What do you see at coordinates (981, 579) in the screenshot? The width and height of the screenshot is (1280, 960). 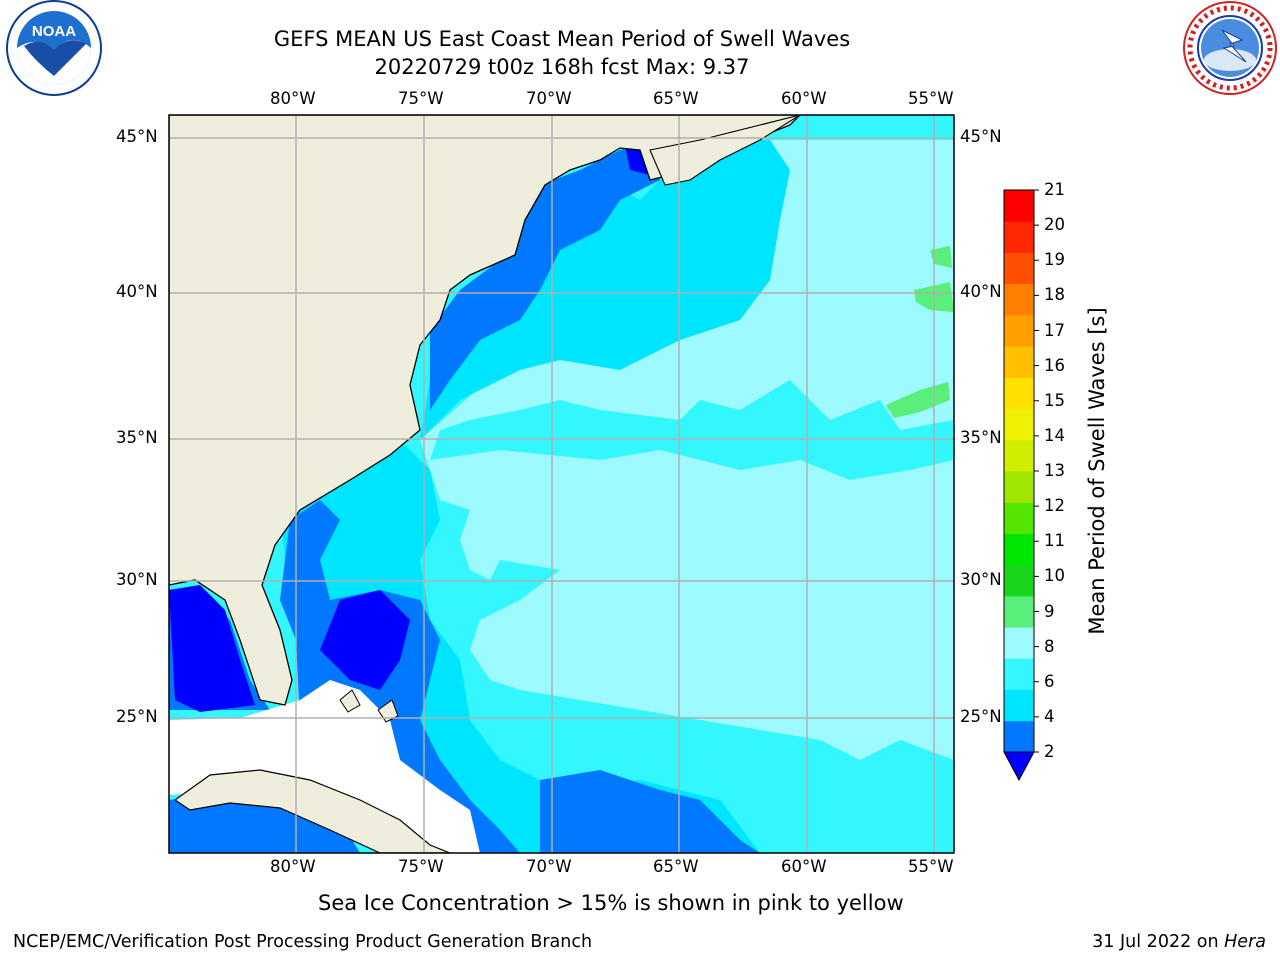 I see `lat-label-right-30n: 30°N` at bounding box center [981, 579].